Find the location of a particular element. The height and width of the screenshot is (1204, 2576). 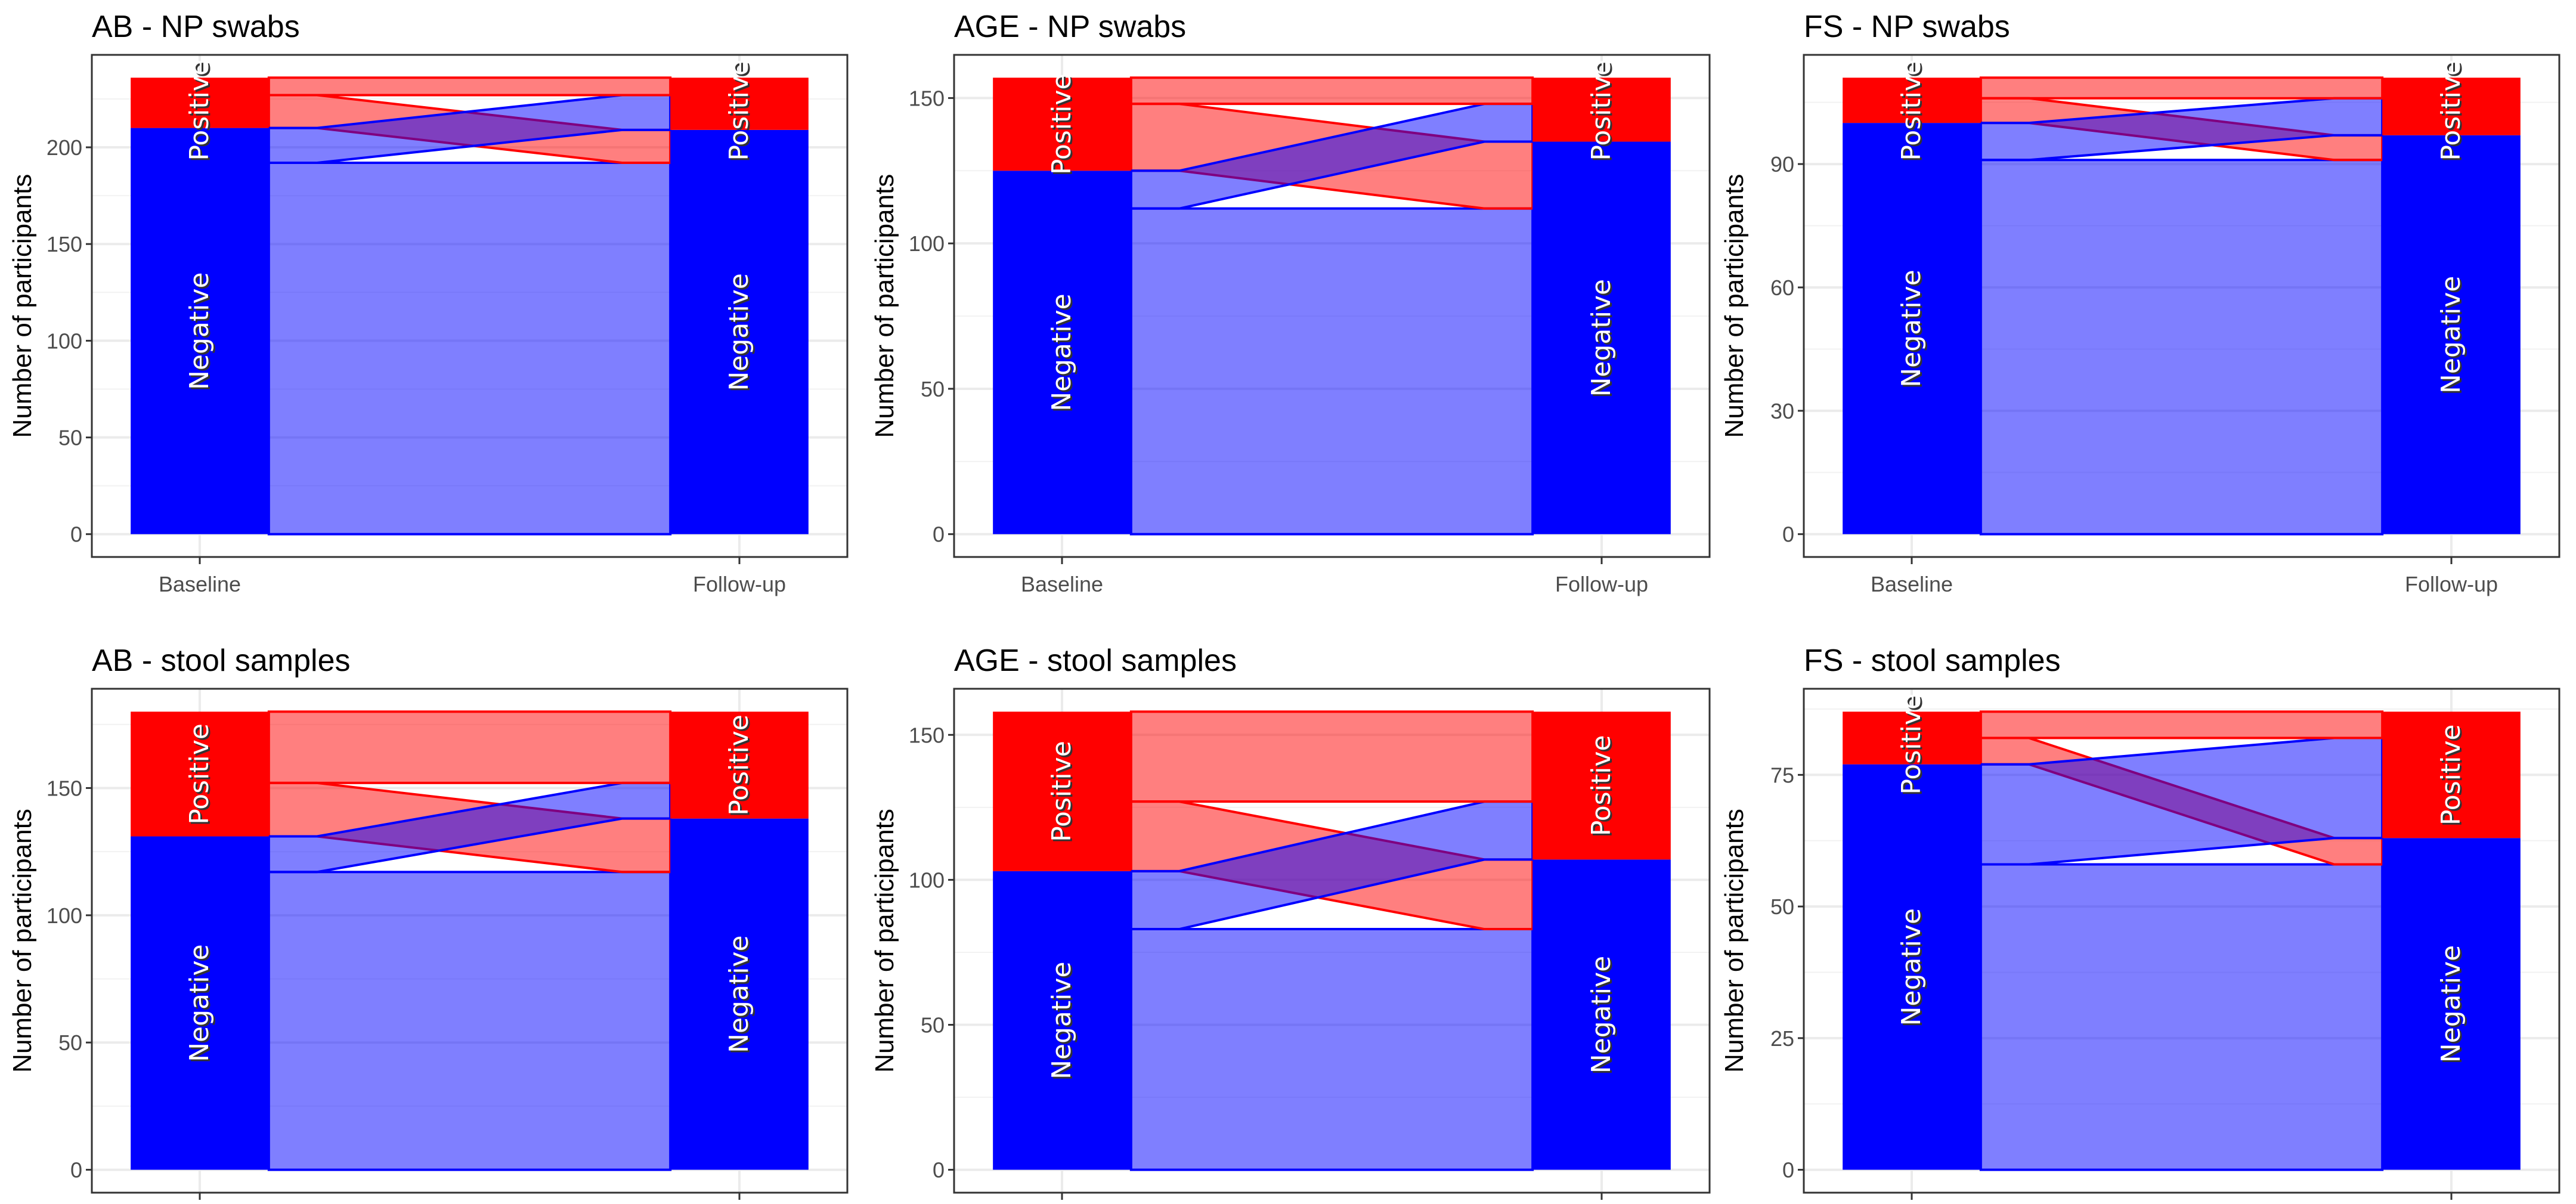

y-tick-label: 75 is located at coordinates (1782, 775).